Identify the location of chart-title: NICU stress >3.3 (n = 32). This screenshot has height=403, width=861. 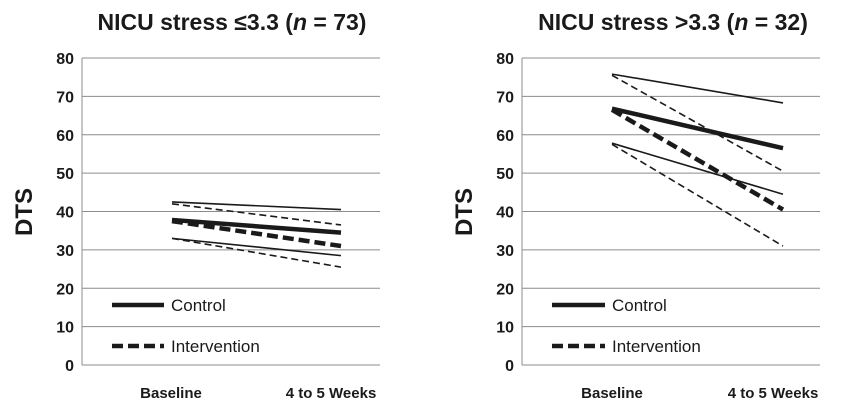
(673, 22).